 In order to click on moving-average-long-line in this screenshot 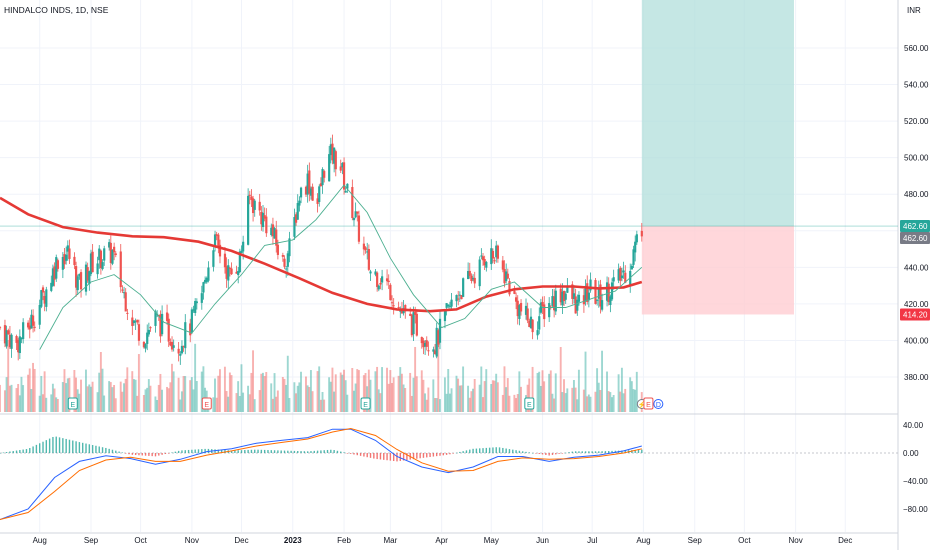, I will do `click(321, 254)`.